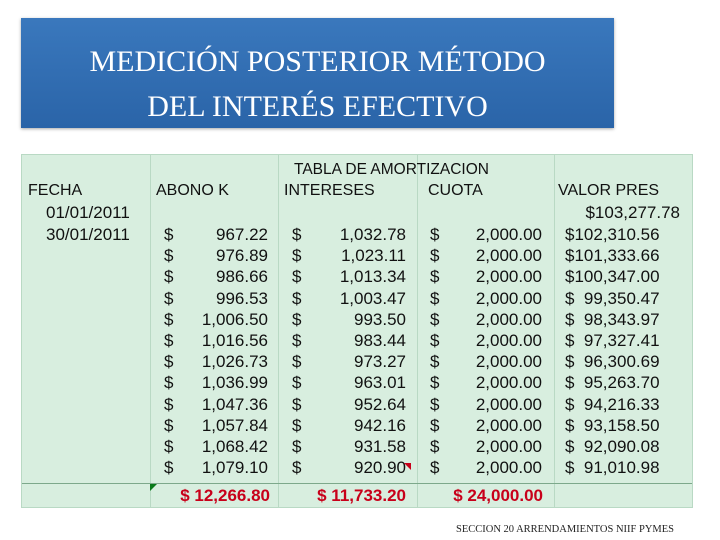 The height and width of the screenshot is (540, 720). I want to click on red-comment-marker, so click(407, 466).